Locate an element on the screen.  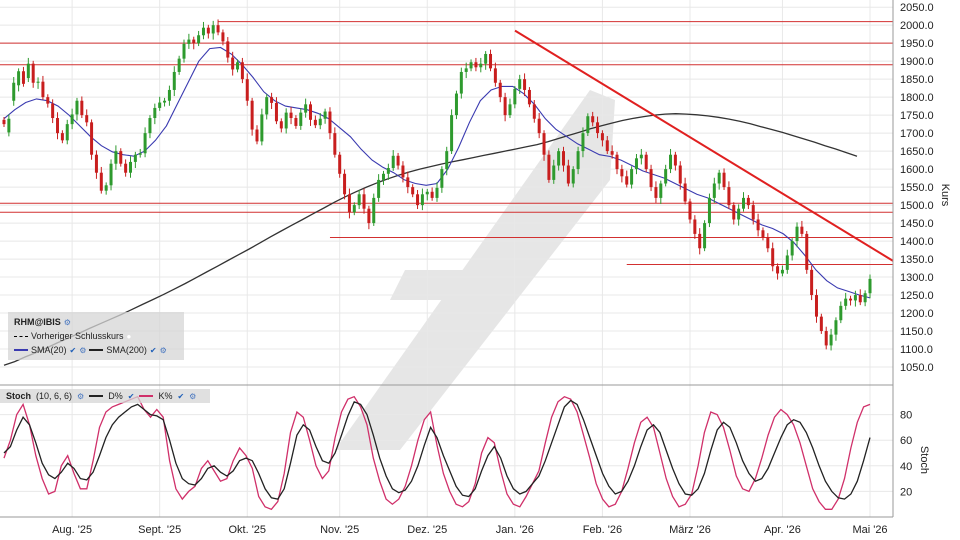
x-tick-label: Feb. '26 is located at coordinates (602, 530).